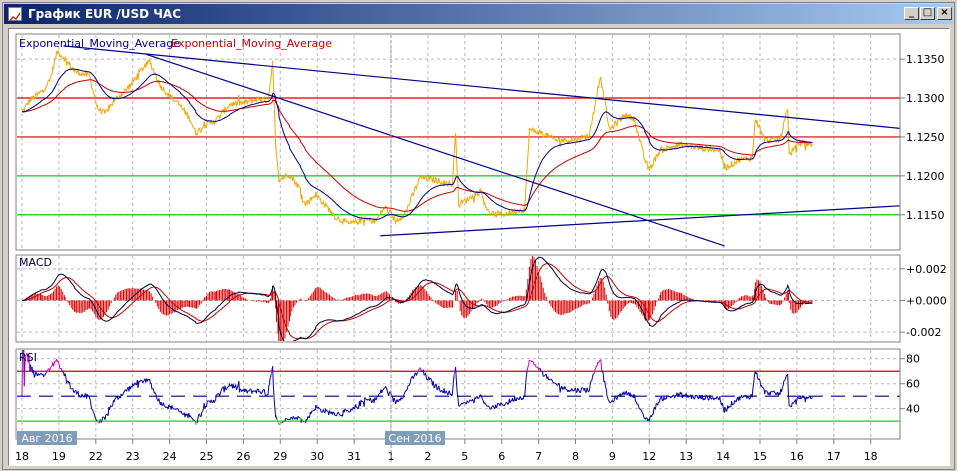 This screenshot has width=957, height=471. Describe the element at coordinates (944, 13) in the screenshot. I see `close-button: ×` at that location.